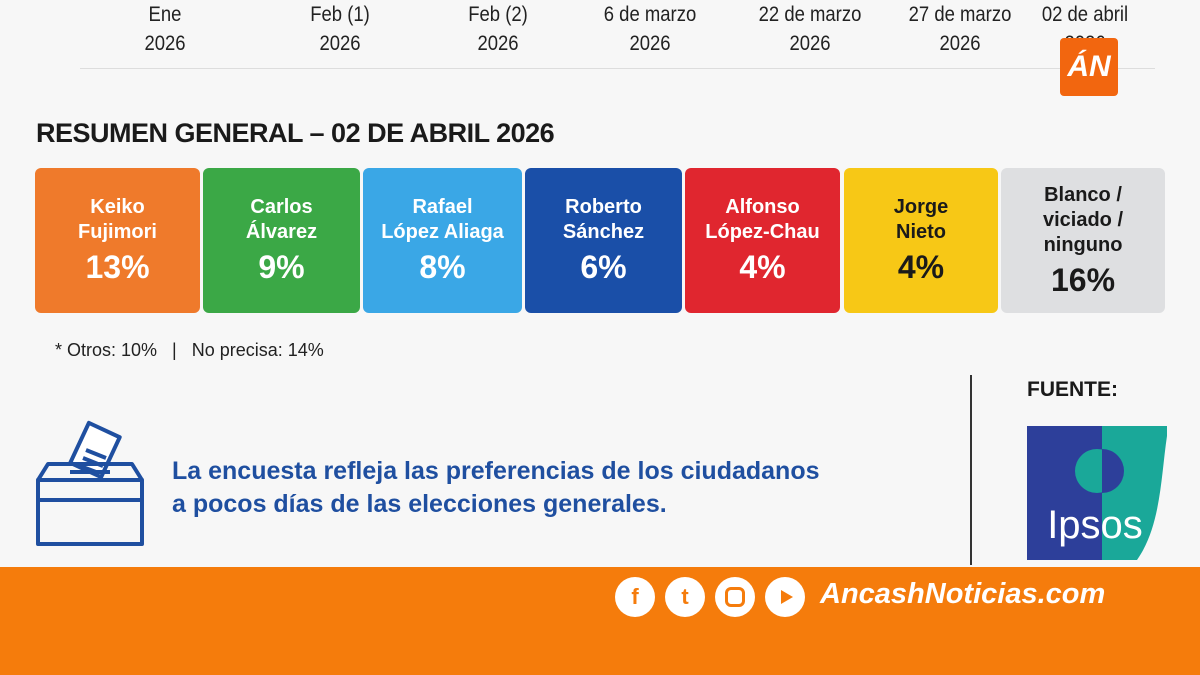 Image resolution: width=1200 pixels, height=675 pixels. Describe the element at coordinates (1089, 67) in the screenshot. I see `ancash-noticias-logo: ÁN` at that location.